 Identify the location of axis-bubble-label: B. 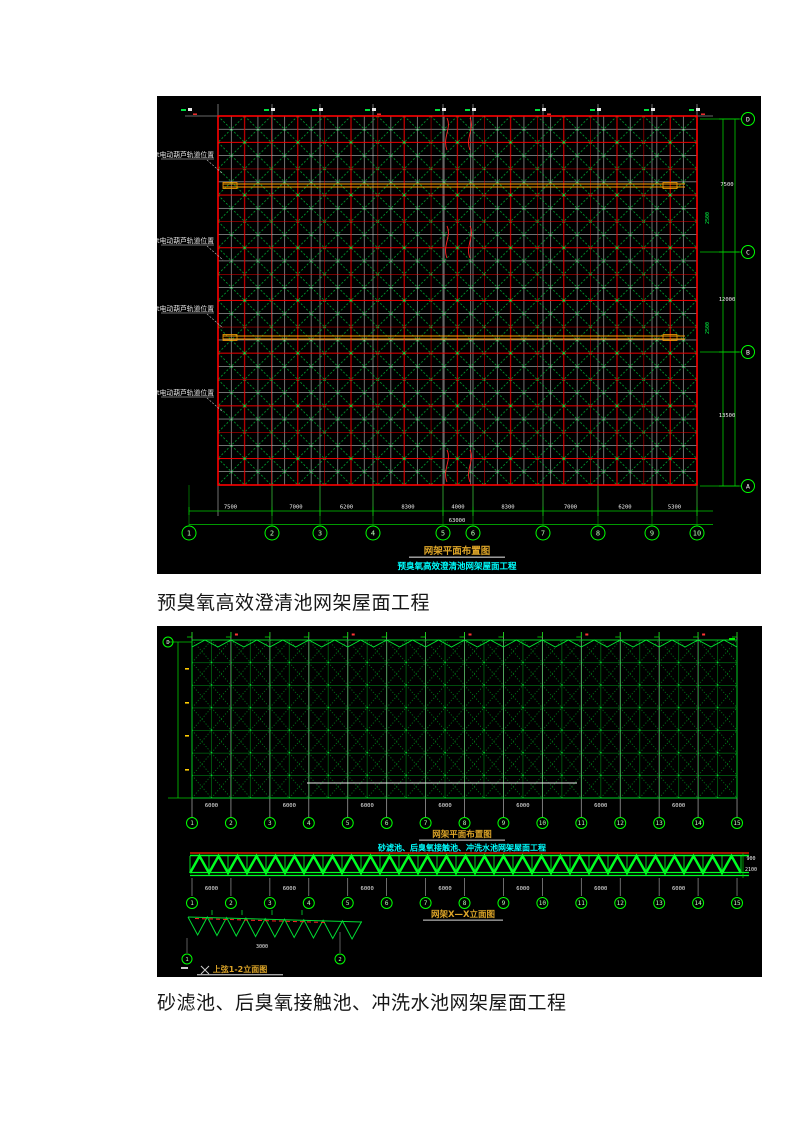
(748, 352).